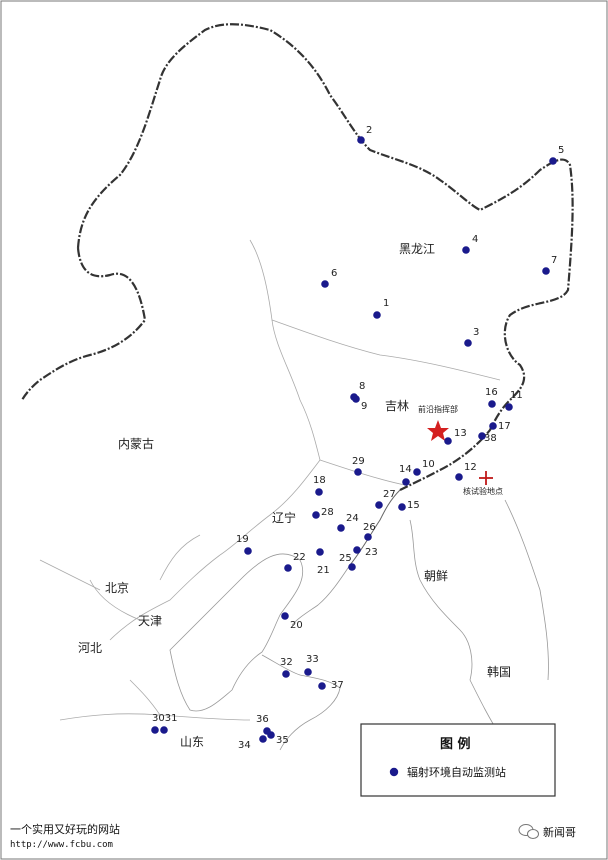 The width and height of the screenshot is (608, 860). I want to click on watermark-url: http://www.fcbu.com, so click(61, 845).